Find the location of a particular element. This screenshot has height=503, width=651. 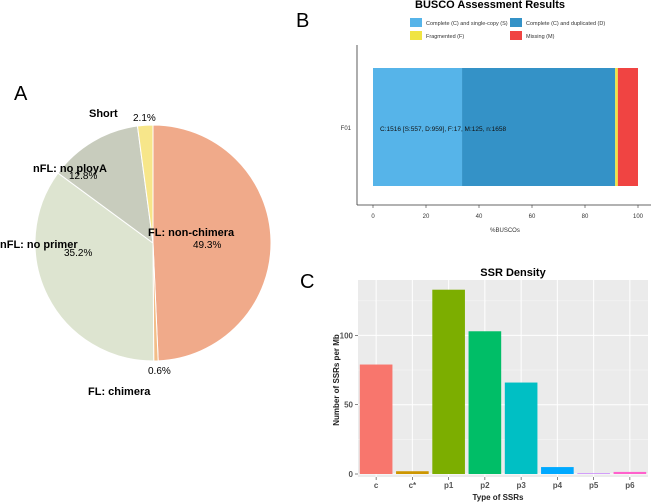

busco-bar-complete-c-and-duplicated-d is located at coordinates (539, 127).